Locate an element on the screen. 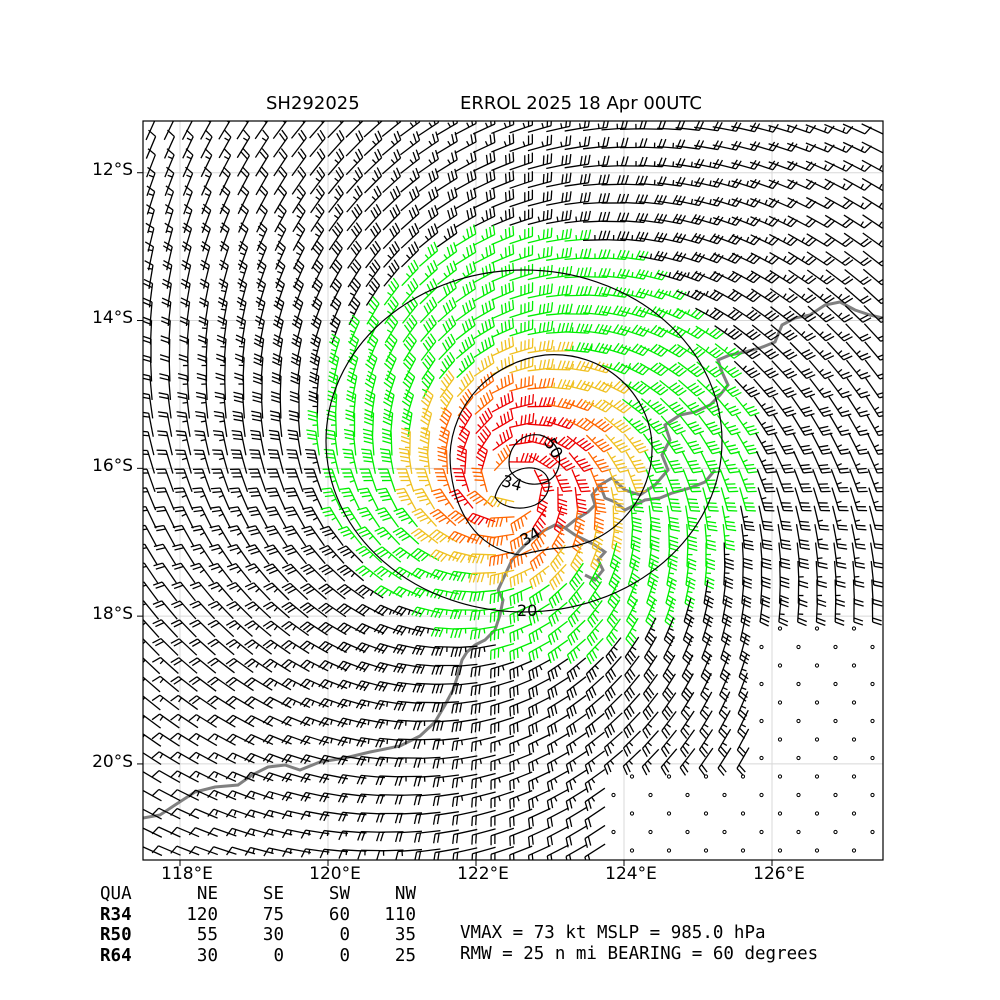  table-row-r34: R34 120 75 60 110 is located at coordinates (258, 915).